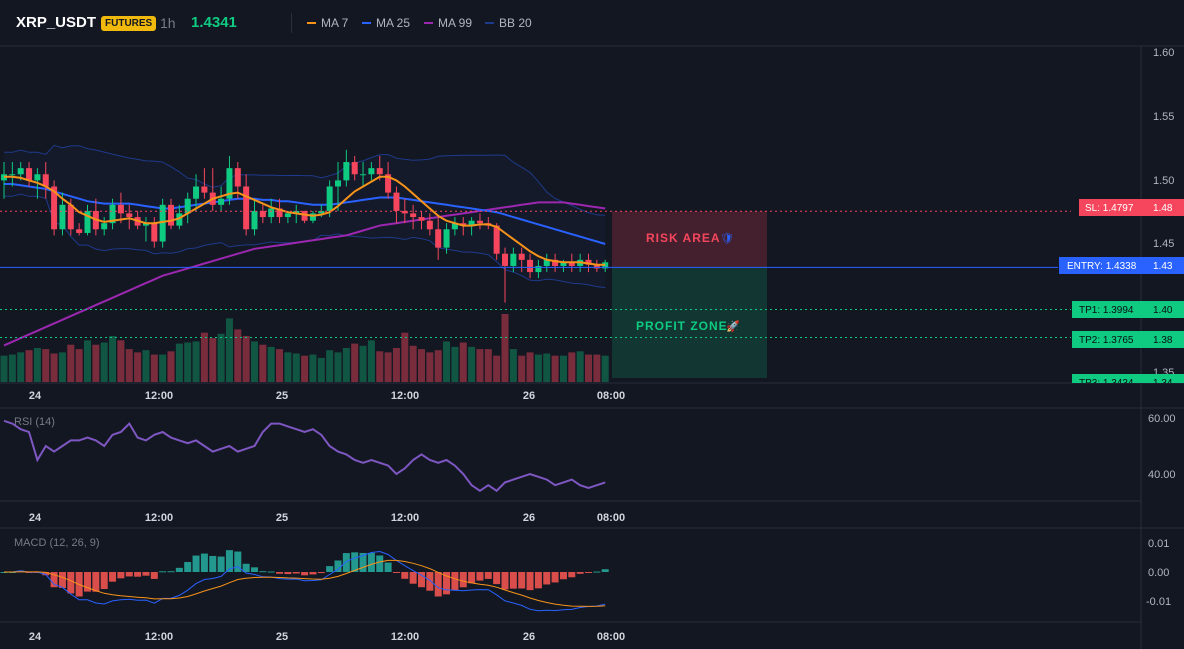 The height and width of the screenshot is (649, 1184). What do you see at coordinates (34, 422) in the screenshot?
I see `rsi-label: RSI (14)` at bounding box center [34, 422].